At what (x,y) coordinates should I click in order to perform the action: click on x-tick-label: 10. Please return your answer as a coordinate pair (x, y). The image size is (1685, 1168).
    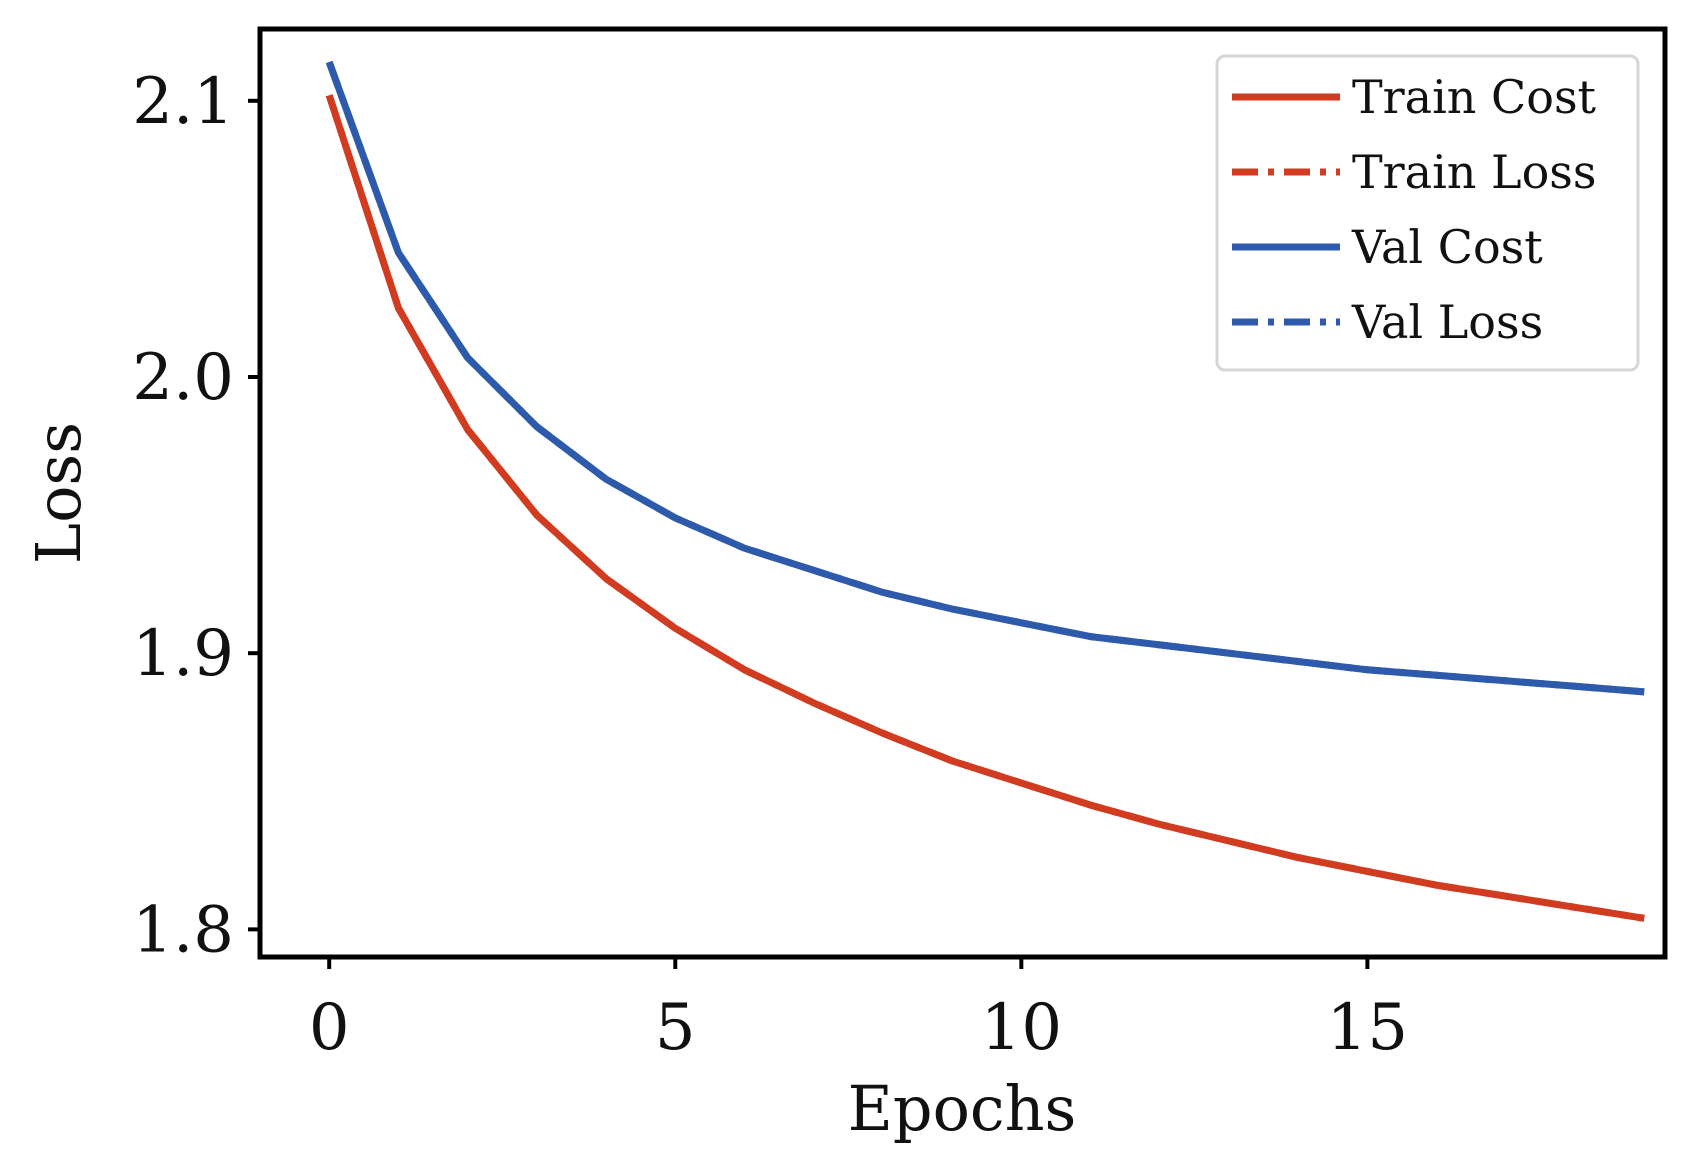
    Looking at the image, I should click on (1021, 1028).